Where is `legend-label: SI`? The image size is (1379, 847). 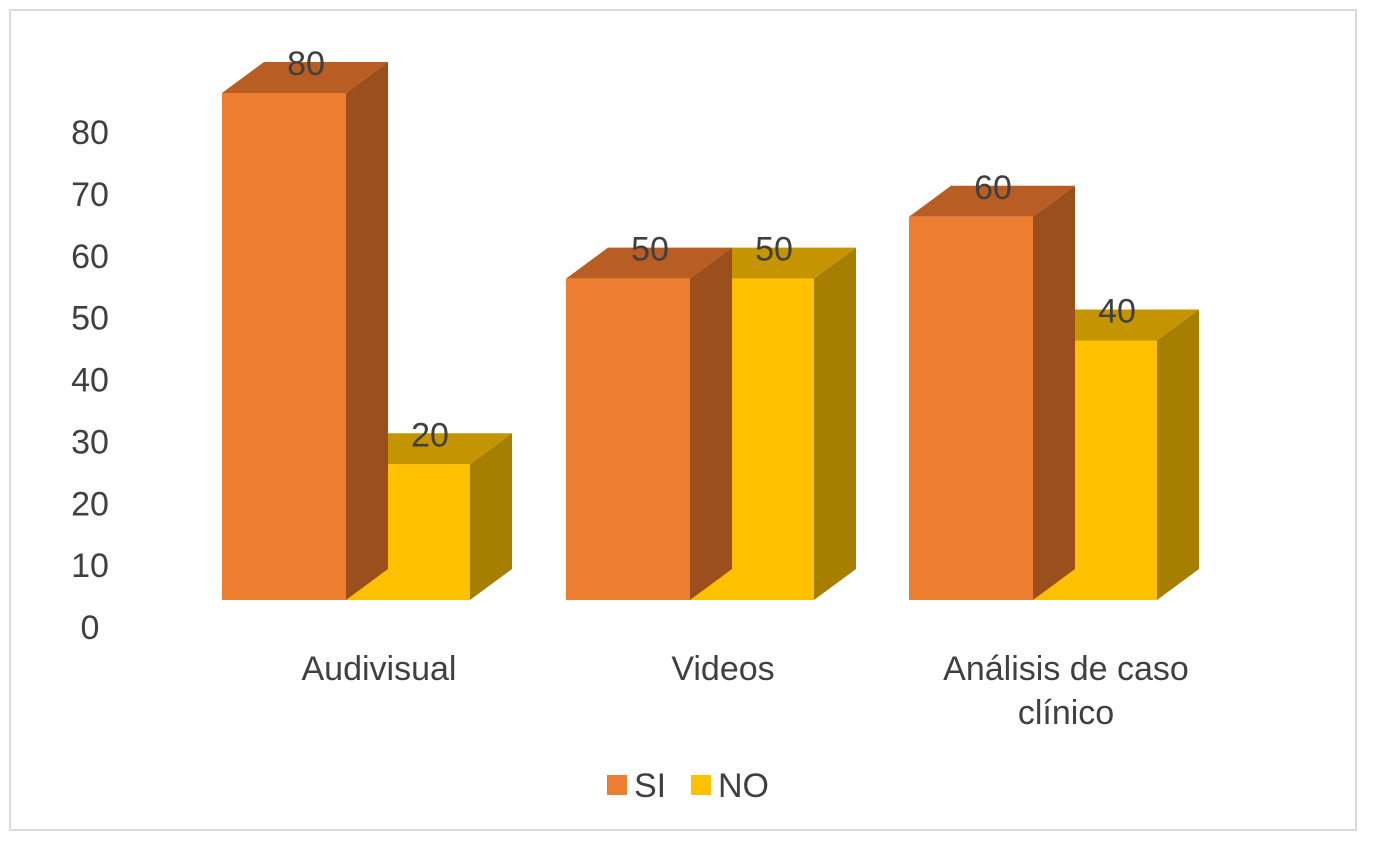 legend-label: SI is located at coordinates (650, 786).